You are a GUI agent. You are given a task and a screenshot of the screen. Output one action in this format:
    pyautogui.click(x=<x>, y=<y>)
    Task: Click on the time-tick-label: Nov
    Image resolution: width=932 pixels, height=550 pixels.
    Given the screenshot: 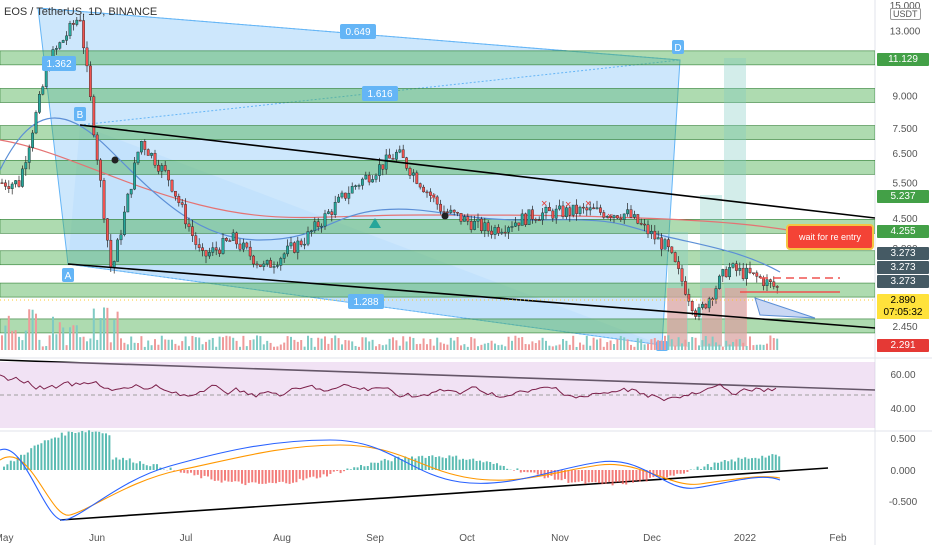 What is the action you would take?
    pyautogui.click(x=560, y=538)
    